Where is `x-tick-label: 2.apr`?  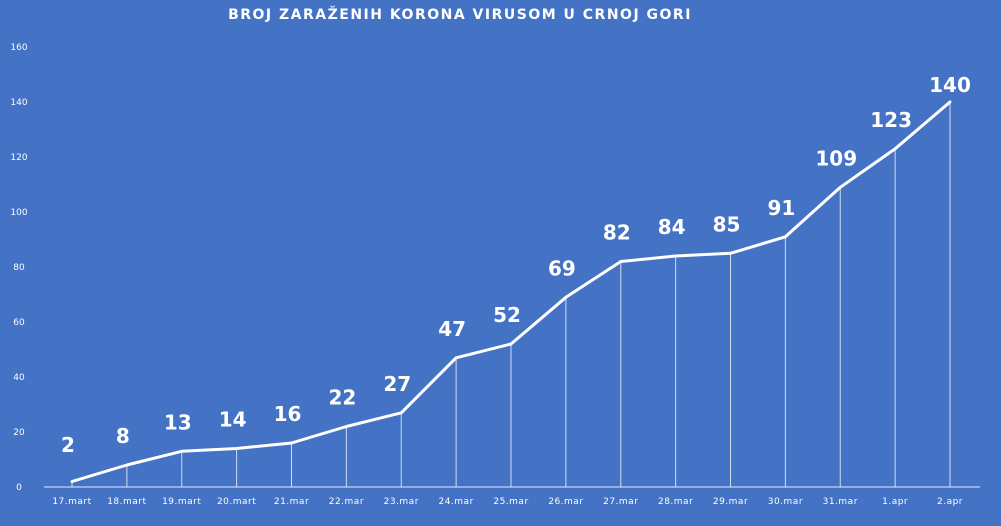
x-tick-label: 2.apr is located at coordinates (950, 502).